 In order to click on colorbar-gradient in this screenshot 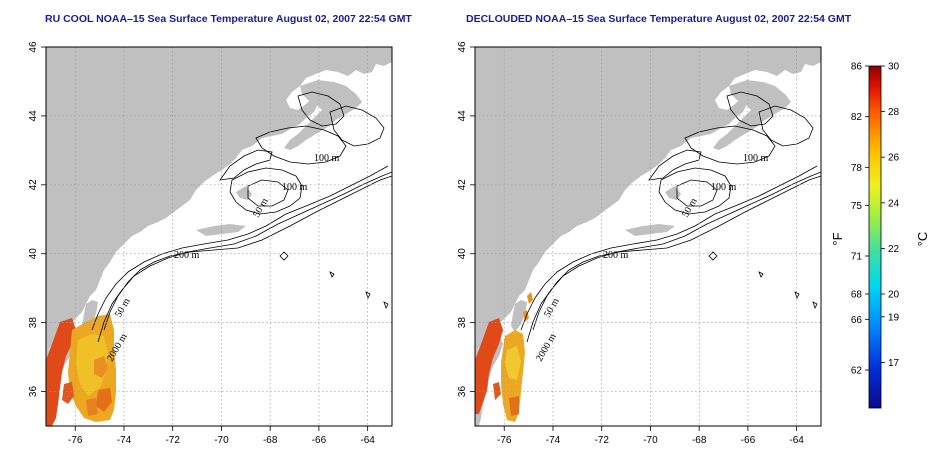, I will do `click(875, 237)`.